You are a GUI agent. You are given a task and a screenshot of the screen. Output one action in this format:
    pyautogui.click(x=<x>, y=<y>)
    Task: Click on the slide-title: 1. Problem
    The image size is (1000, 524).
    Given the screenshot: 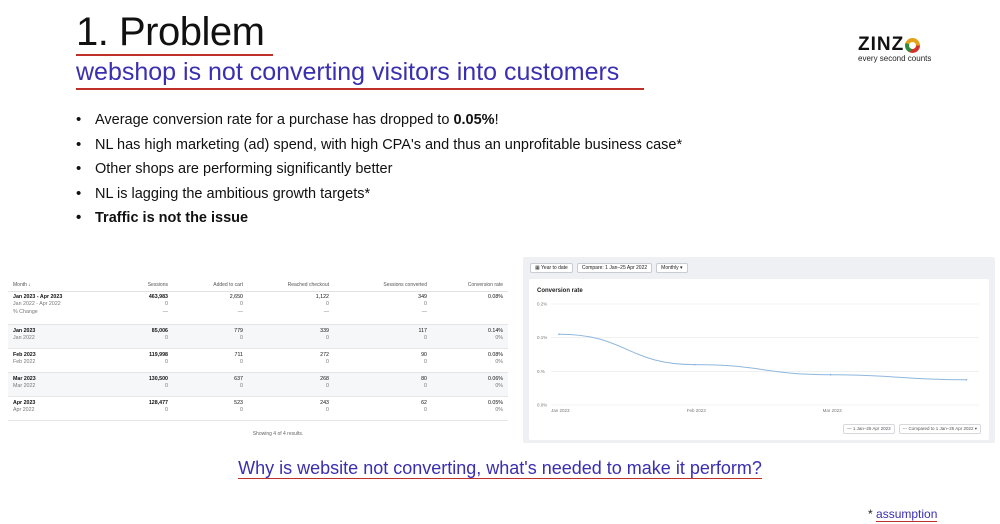 What is the action you would take?
    pyautogui.click(x=170, y=32)
    